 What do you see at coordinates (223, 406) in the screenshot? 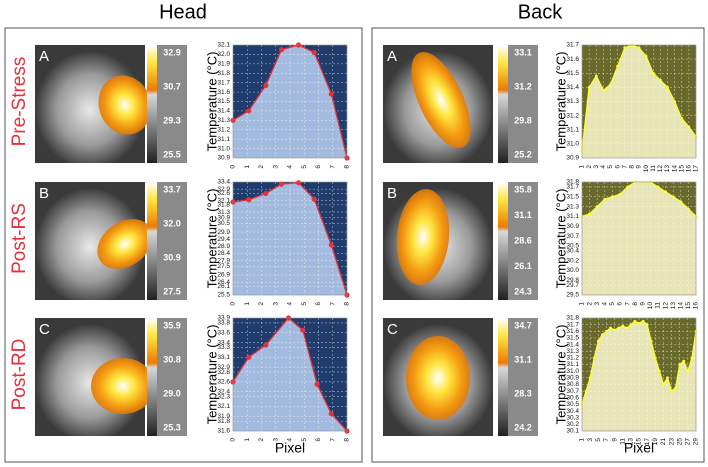
I see `y-tick-label: 32.1` at bounding box center [223, 406].